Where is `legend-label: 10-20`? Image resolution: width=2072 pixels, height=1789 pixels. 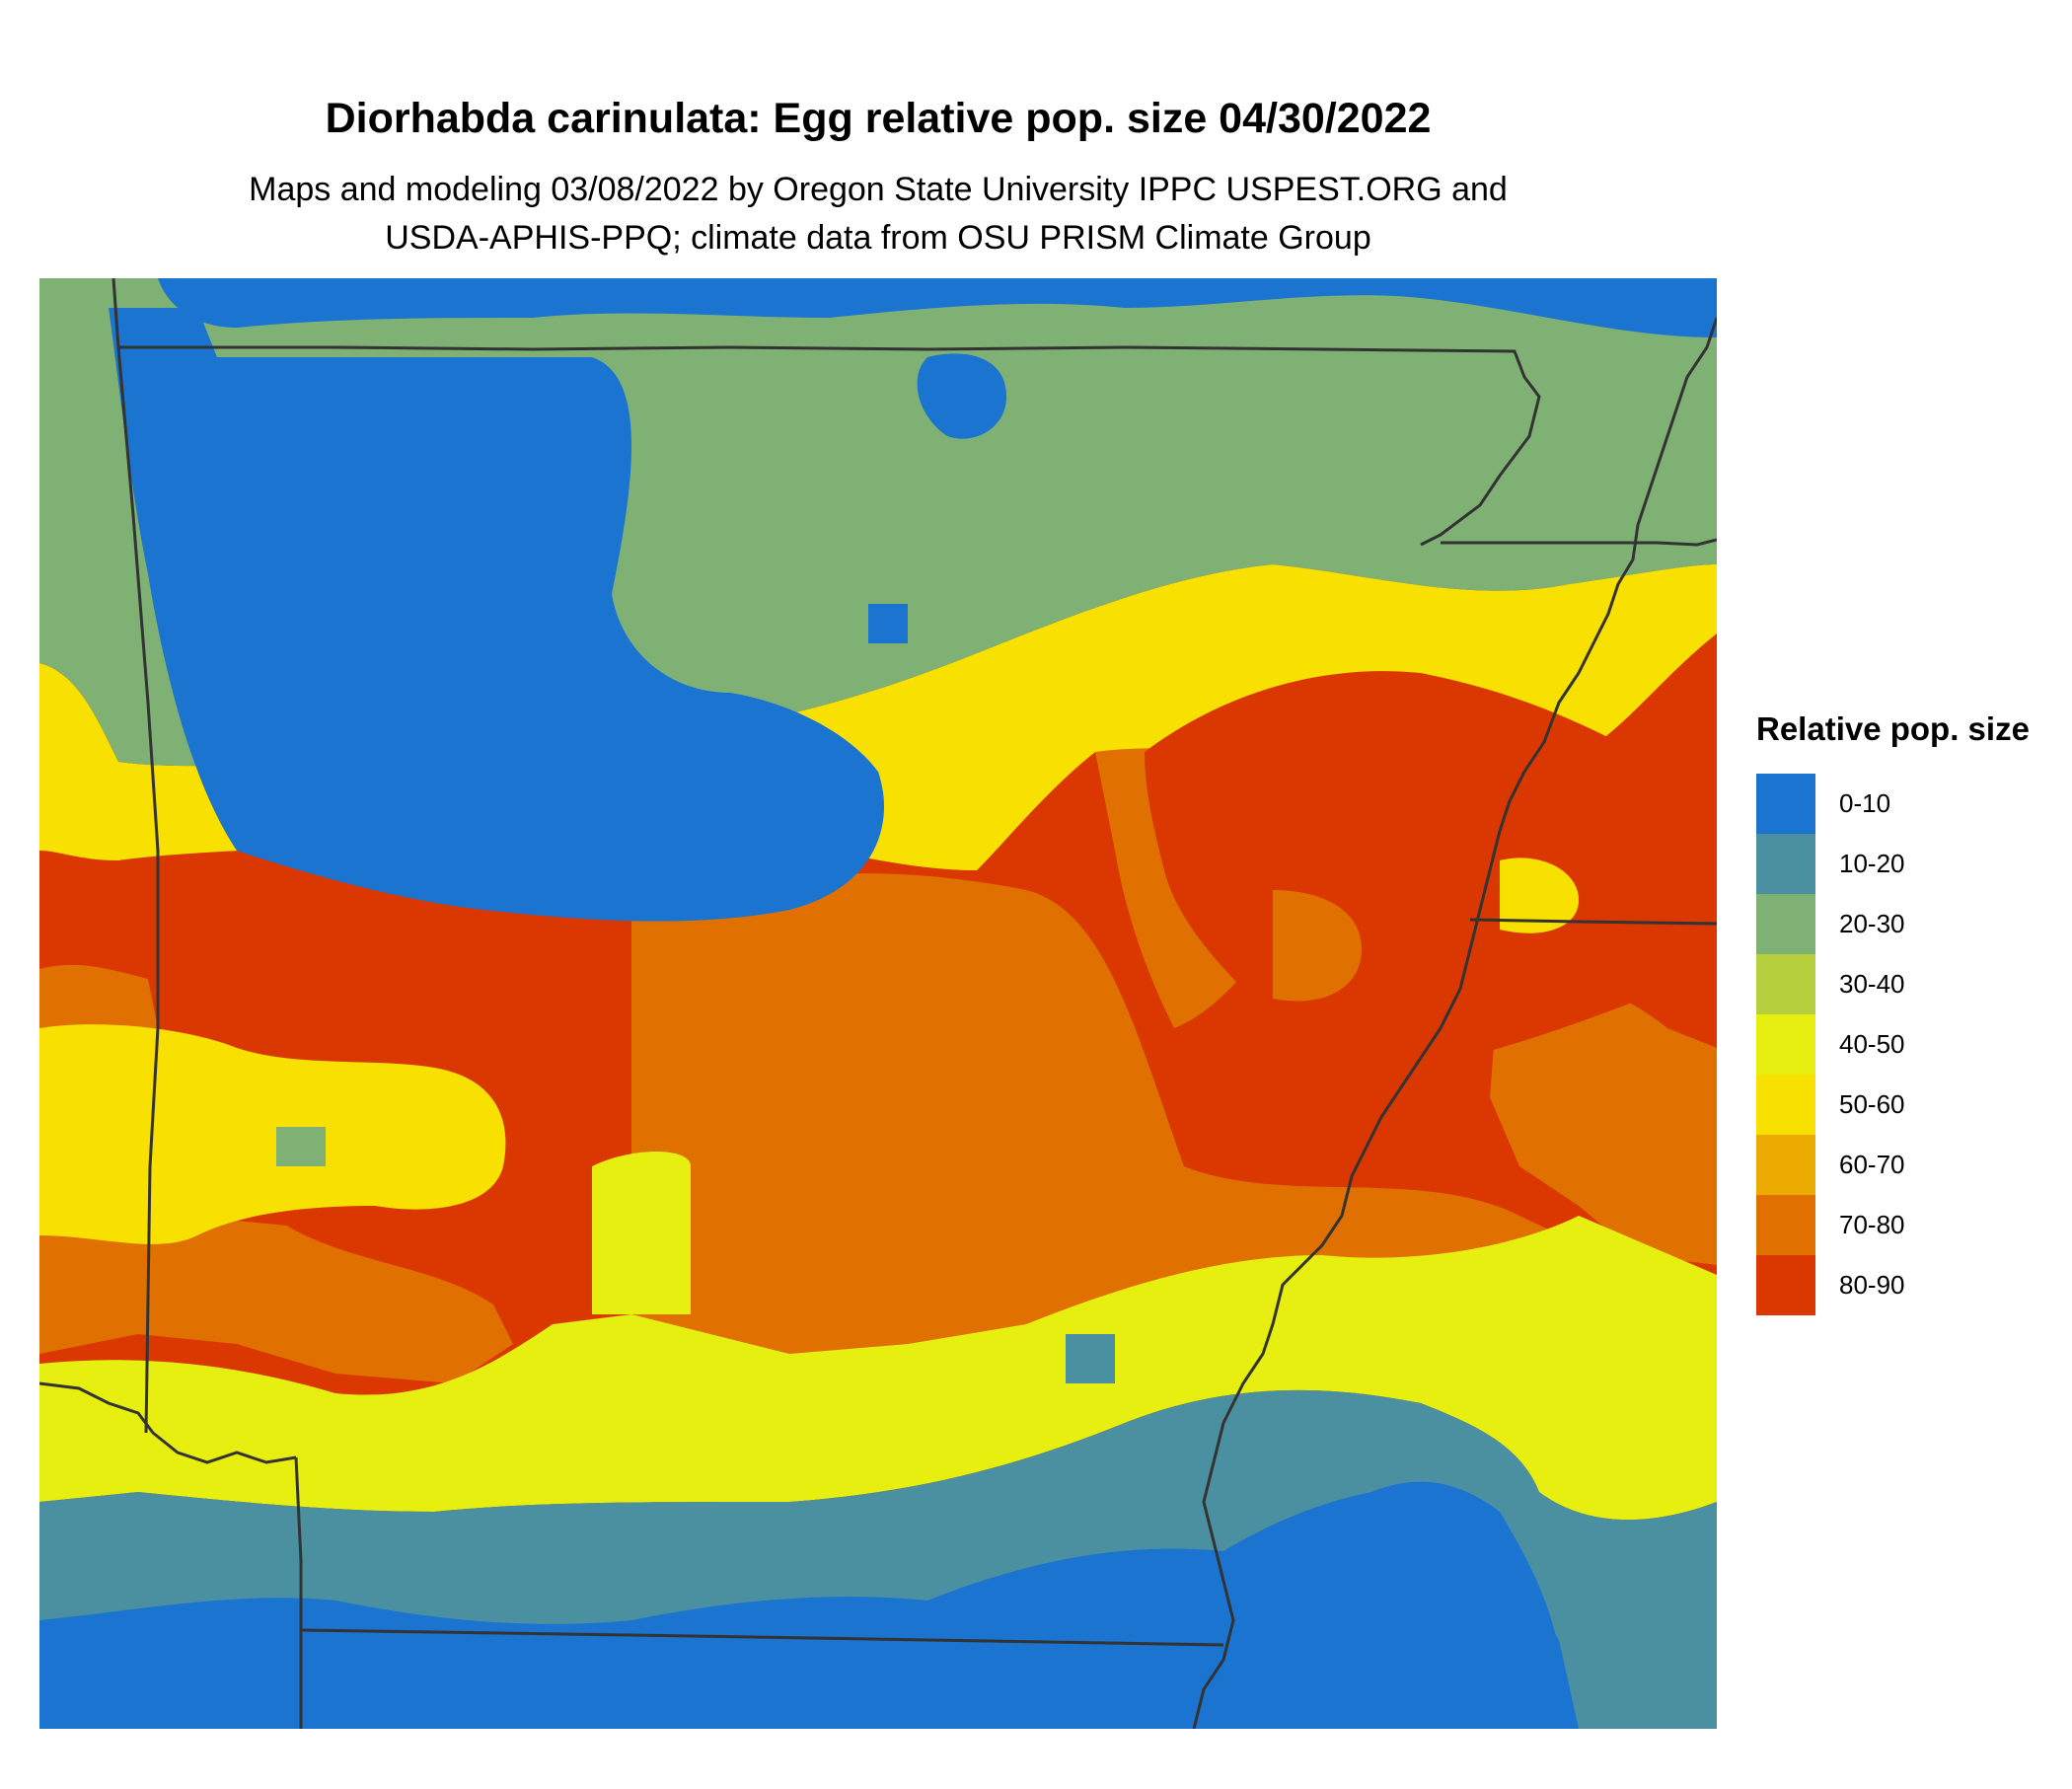
legend-label: 10-20 is located at coordinates (1872, 863).